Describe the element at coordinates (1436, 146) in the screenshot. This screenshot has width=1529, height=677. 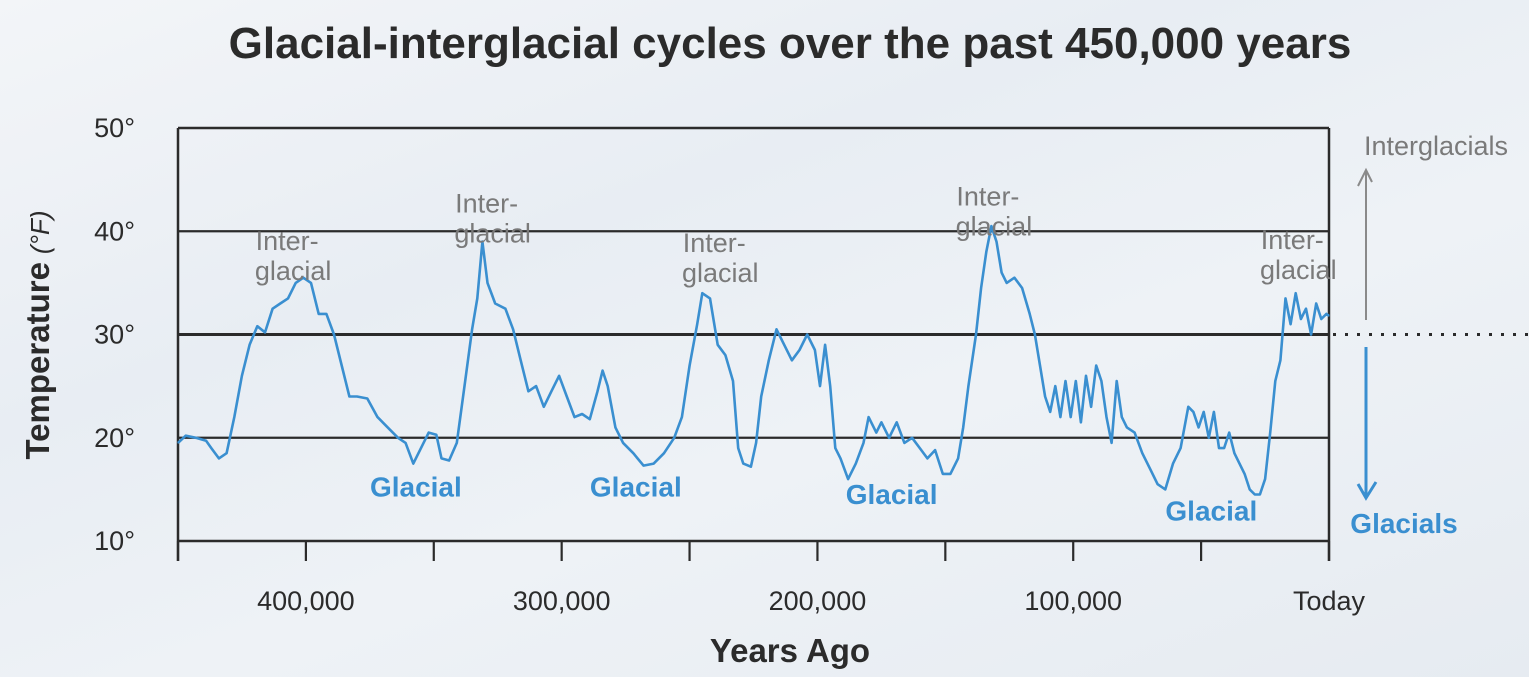
I see `legend-interglacials-label: Interglacials` at that location.